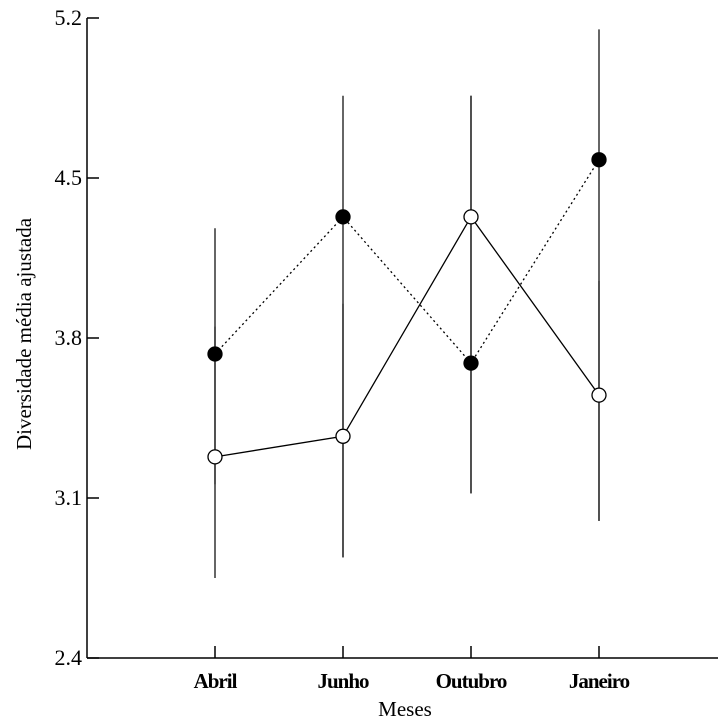 The width and height of the screenshot is (720, 724). I want to click on x-axis-title: Meses, so click(405, 709).